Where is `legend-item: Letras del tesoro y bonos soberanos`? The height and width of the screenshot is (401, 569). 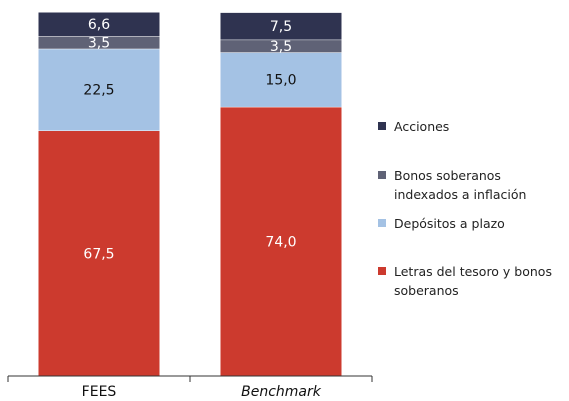
legend-item: Letras del tesoro y bonos soberanos is located at coordinates (472, 281).